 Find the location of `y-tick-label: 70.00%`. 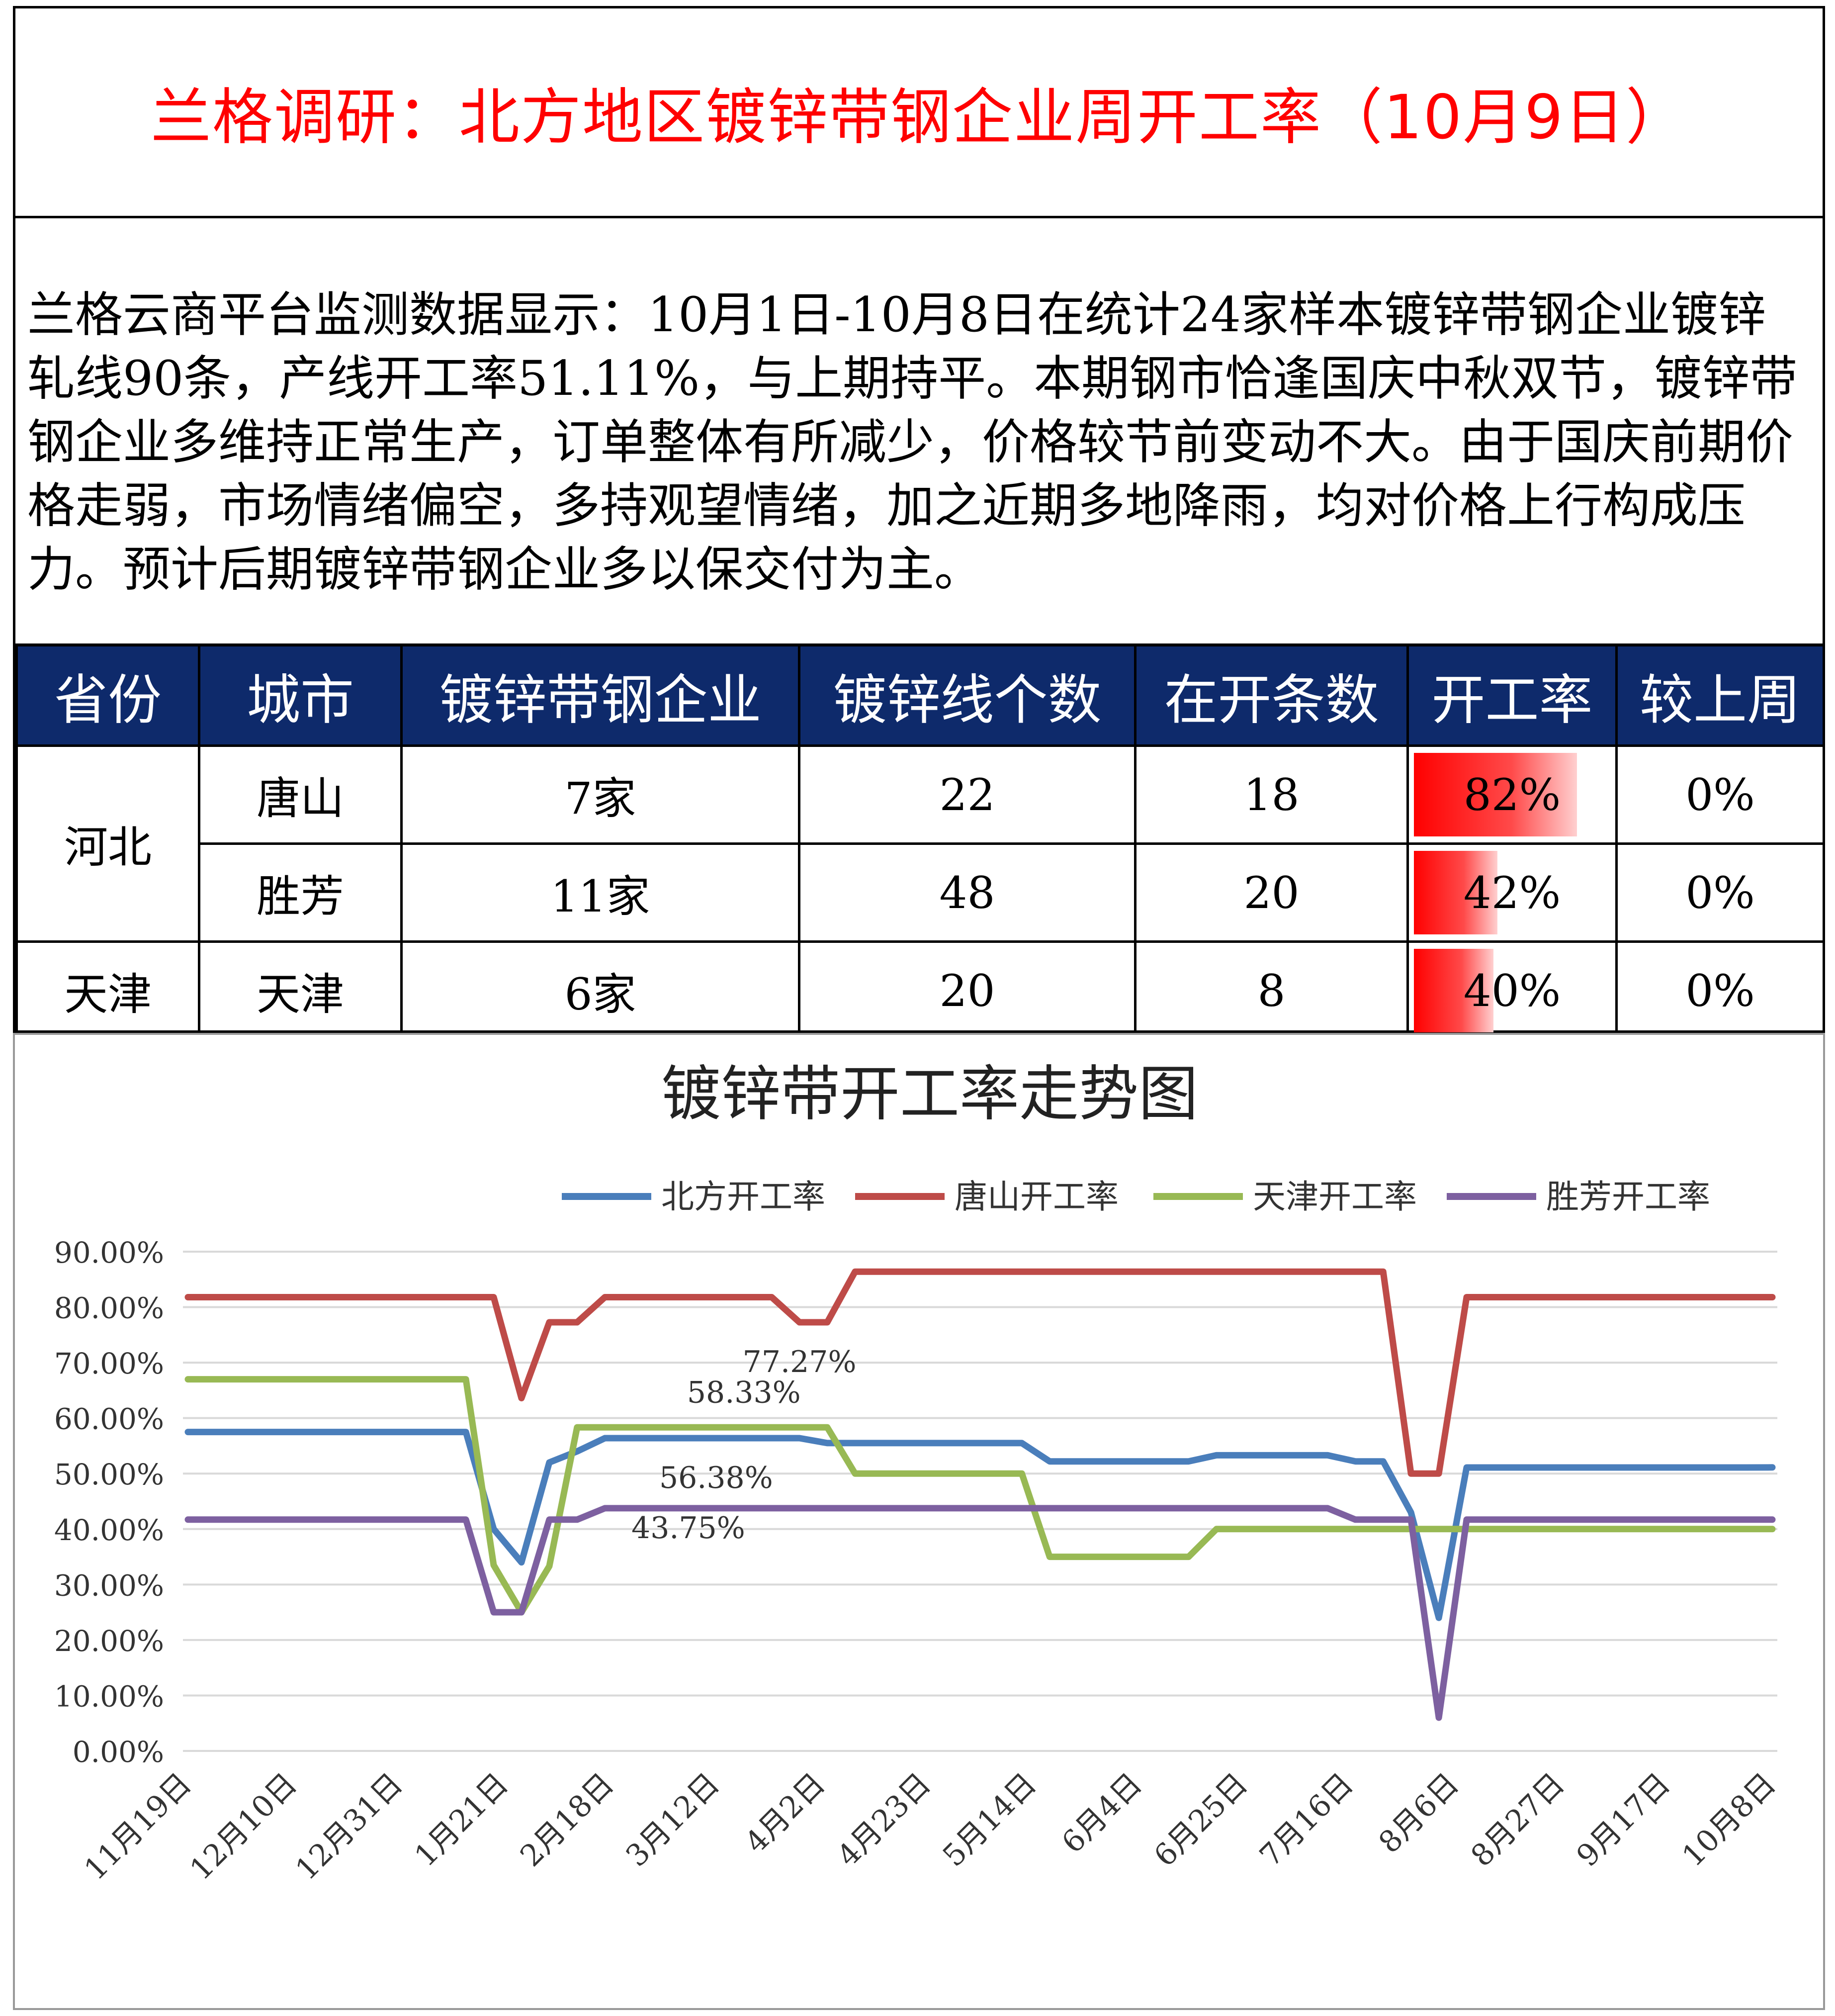

y-tick-label: 70.00% is located at coordinates (109, 1364).